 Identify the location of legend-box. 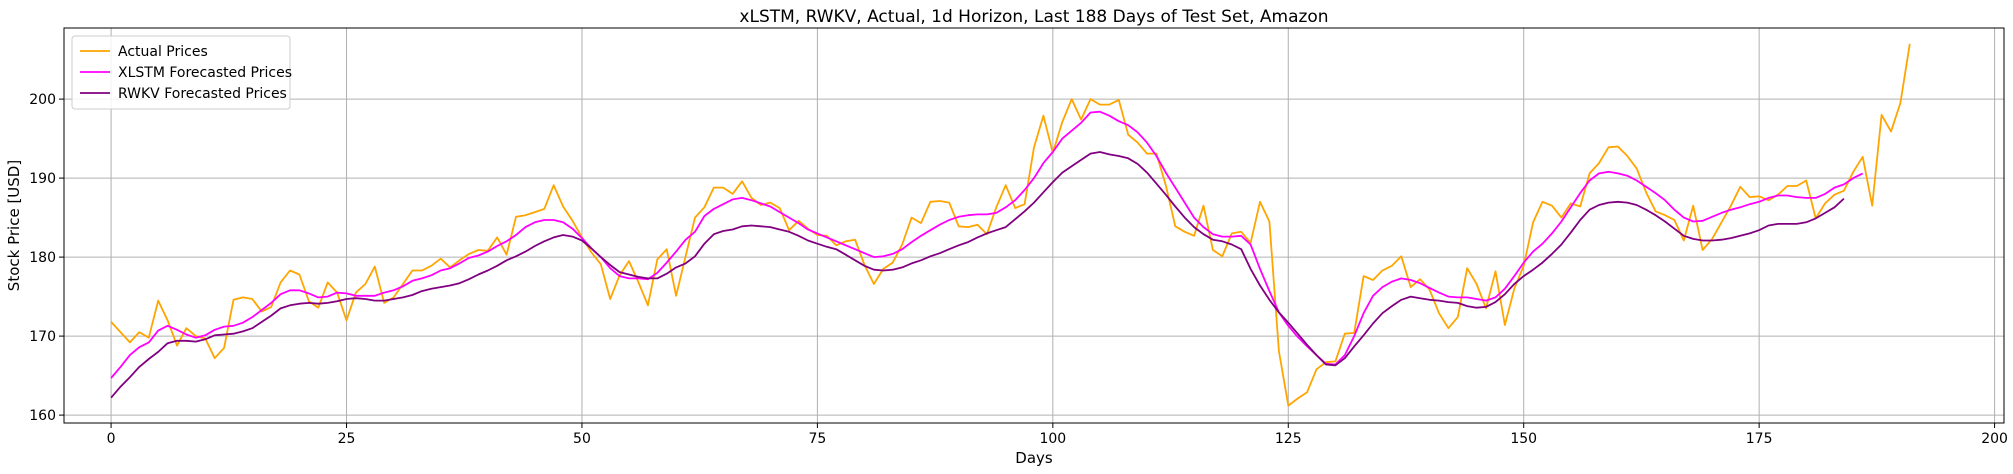
(181, 72).